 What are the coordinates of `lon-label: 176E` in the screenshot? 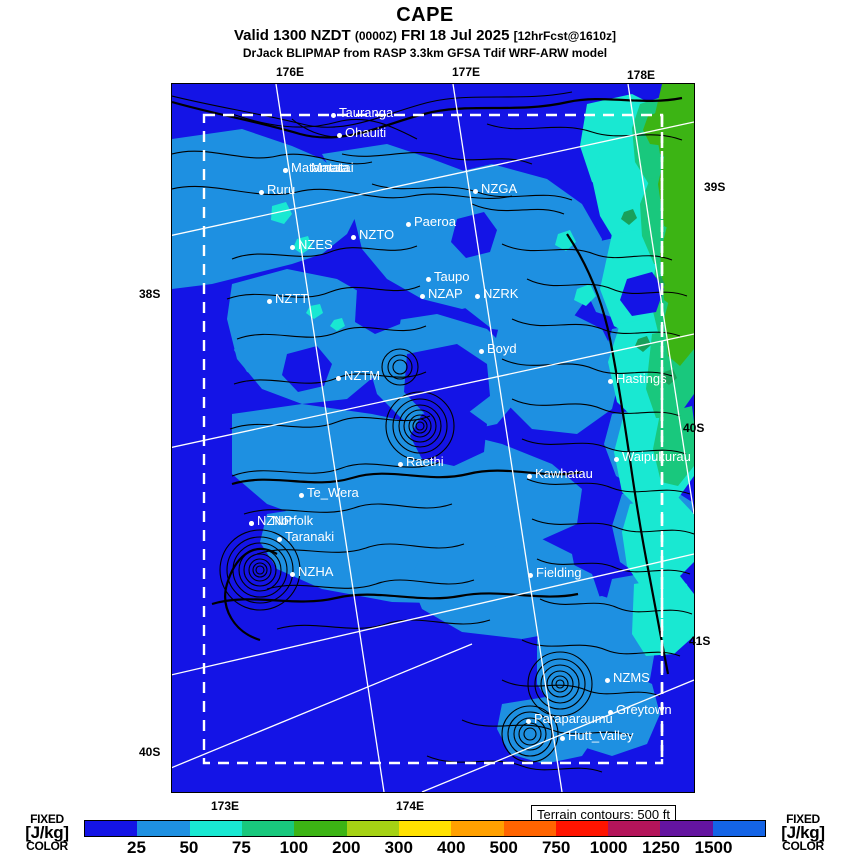 It's located at (290, 72).